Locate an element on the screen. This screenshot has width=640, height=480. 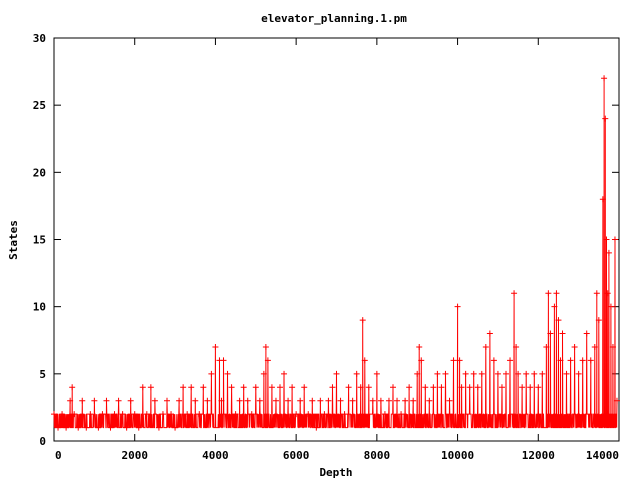
chart-title: elevator_planning.1.pm is located at coordinates (334, 18).